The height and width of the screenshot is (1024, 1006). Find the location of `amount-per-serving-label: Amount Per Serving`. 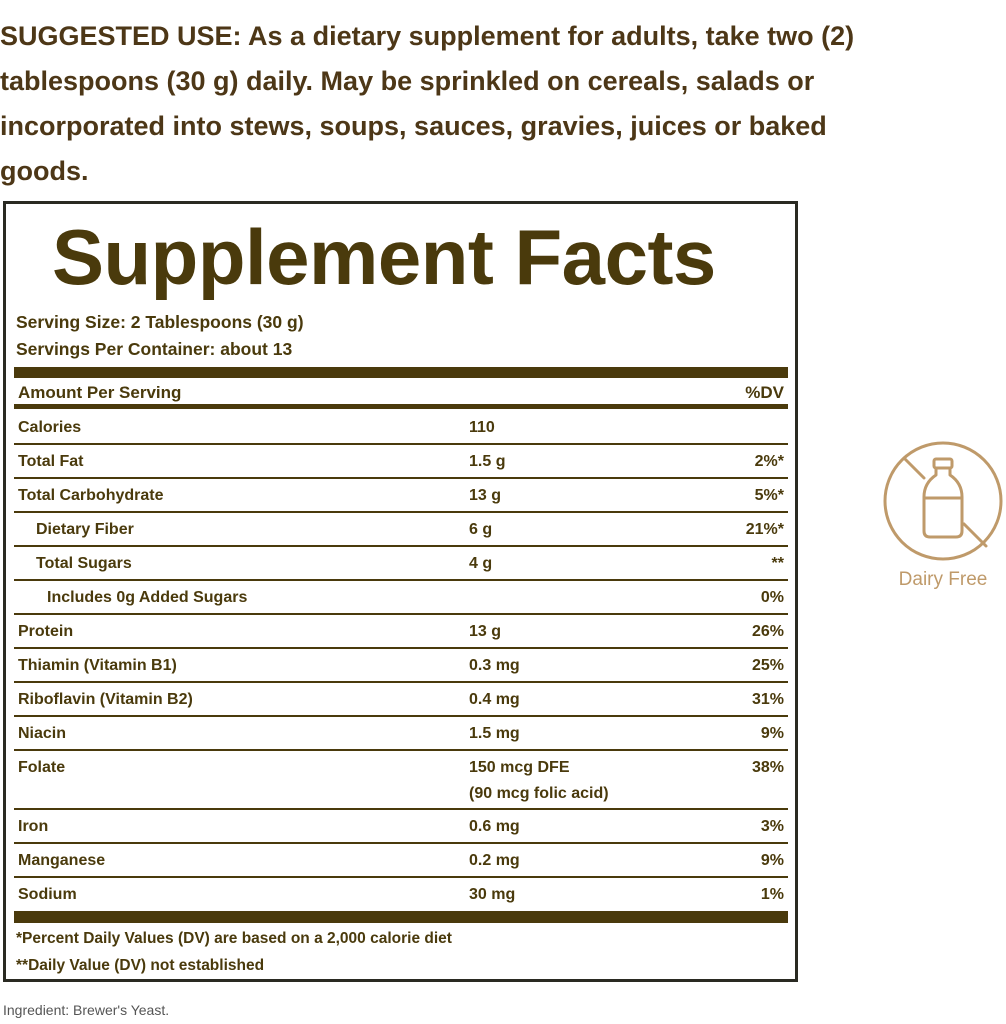

amount-per-serving-label: Amount Per Serving is located at coordinates (100, 392).